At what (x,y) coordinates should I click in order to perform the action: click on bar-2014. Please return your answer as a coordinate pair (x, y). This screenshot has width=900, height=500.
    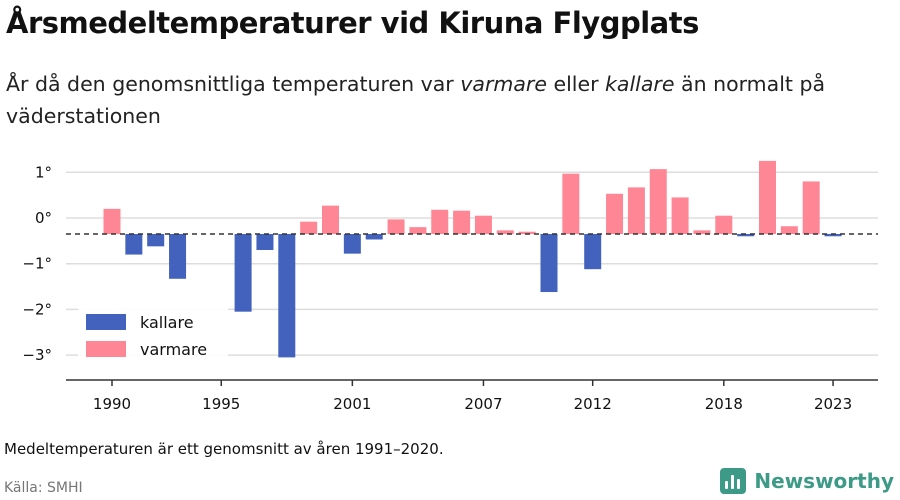
    Looking at the image, I should click on (636, 210).